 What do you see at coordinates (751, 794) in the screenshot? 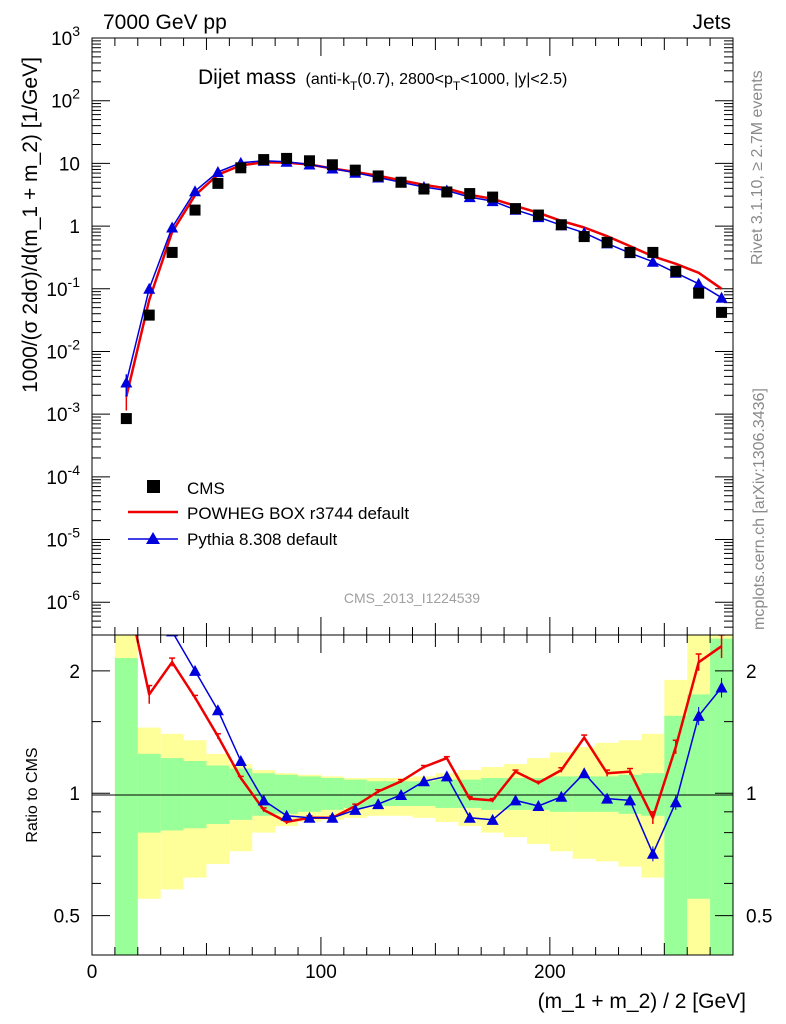
I see `ratio-ytick-label-right: 1` at bounding box center [751, 794].